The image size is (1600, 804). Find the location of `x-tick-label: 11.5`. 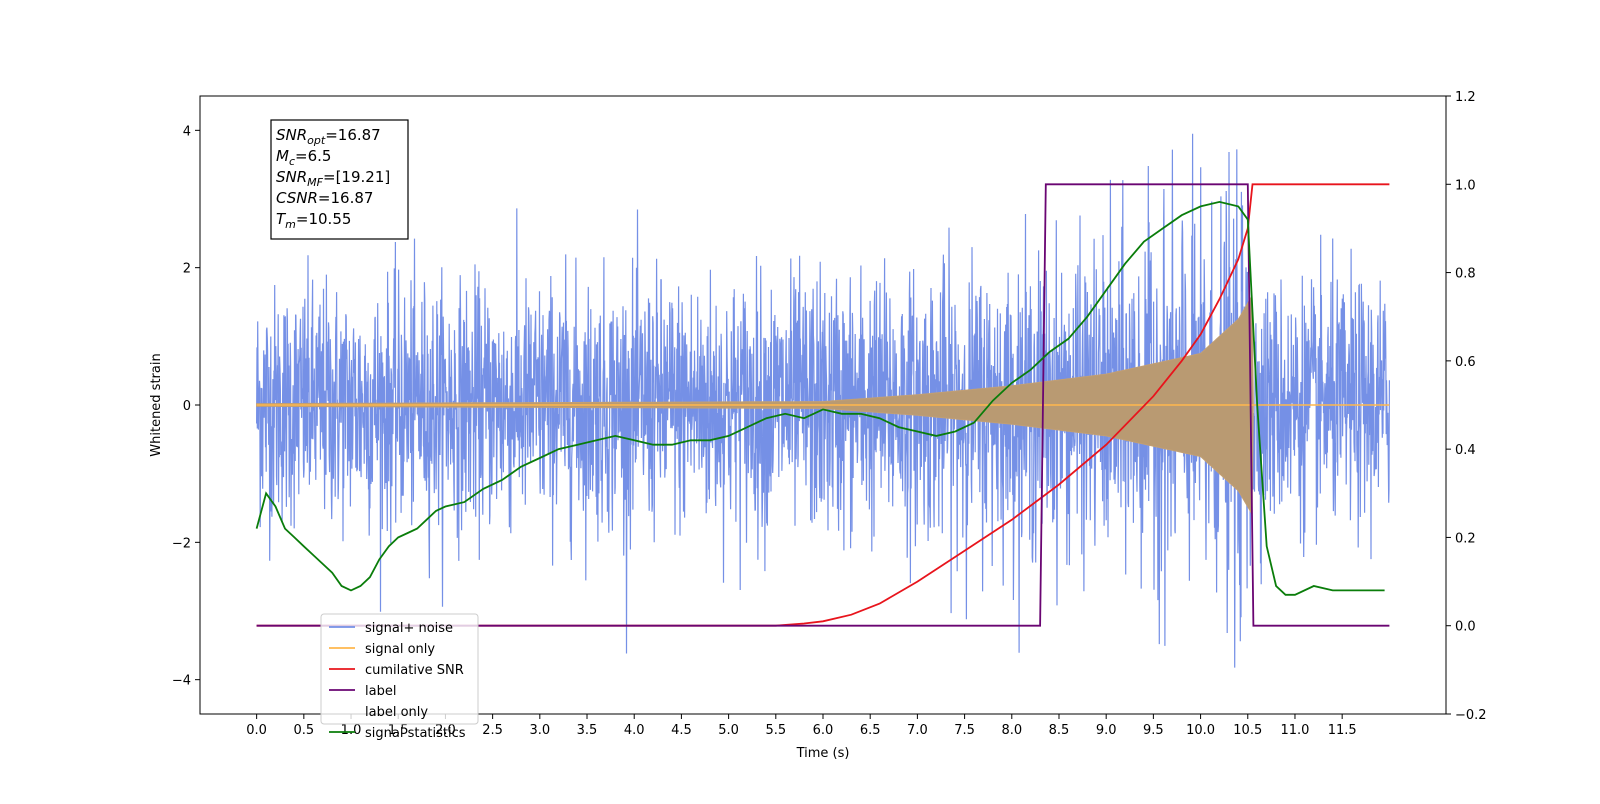

x-tick-label: 11.5 is located at coordinates (1342, 730).